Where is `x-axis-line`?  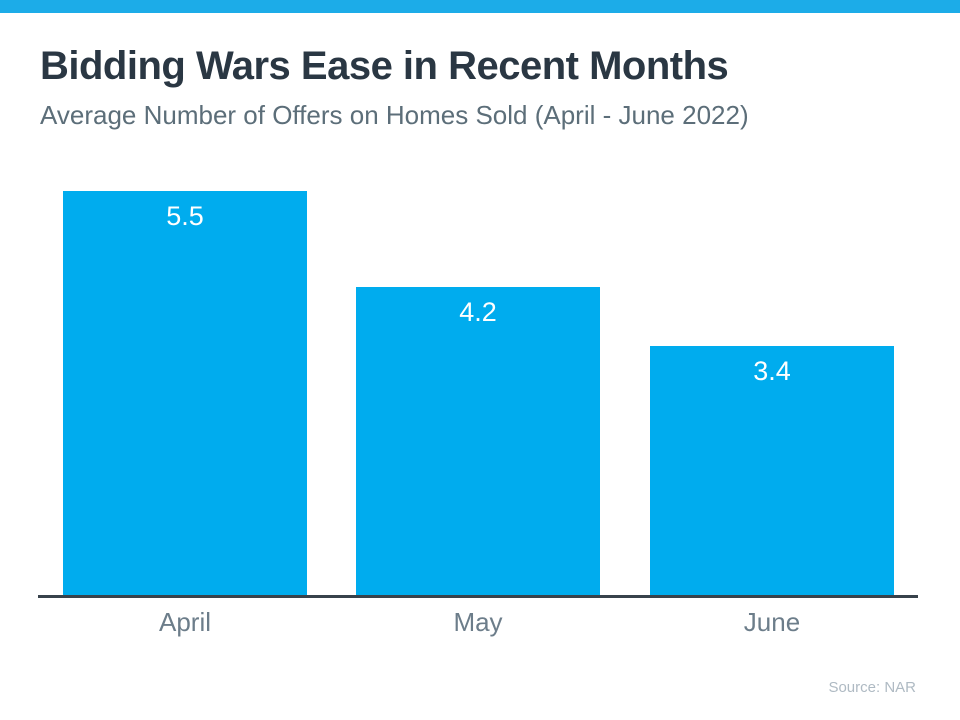 x-axis-line is located at coordinates (478, 596).